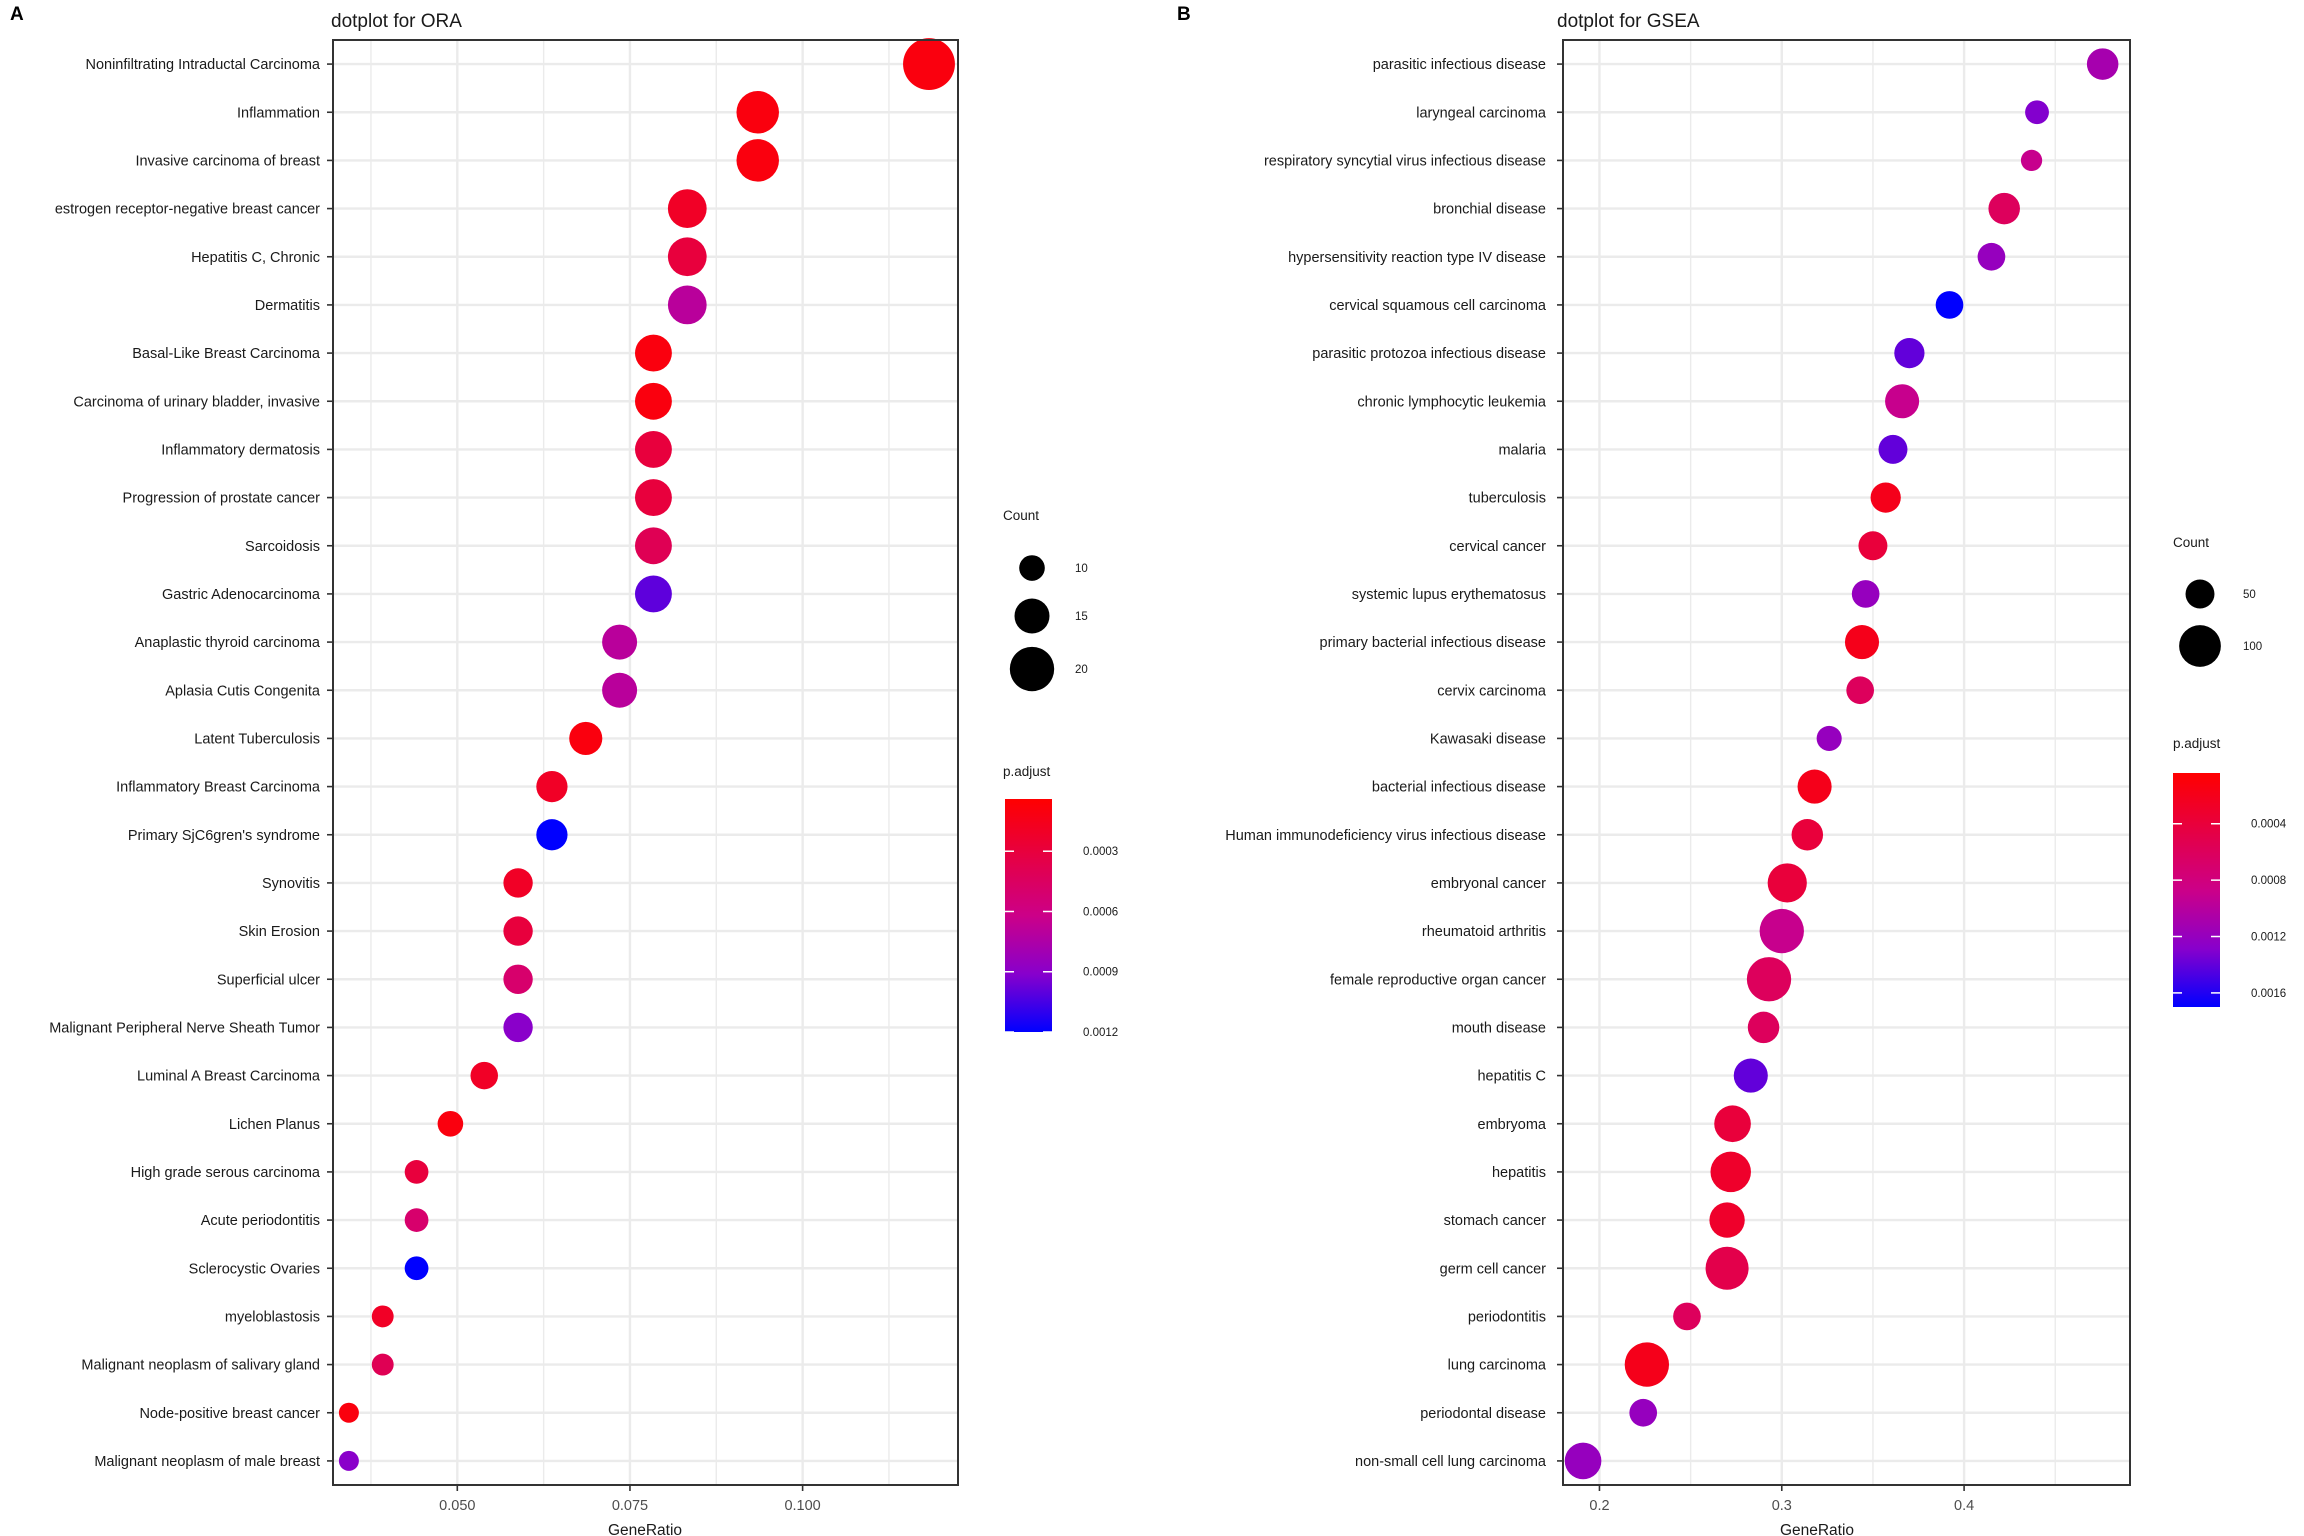 The image size is (2304, 1536). Describe the element at coordinates (279, 932) in the screenshot. I see `category-label: Skin Erosion` at that location.